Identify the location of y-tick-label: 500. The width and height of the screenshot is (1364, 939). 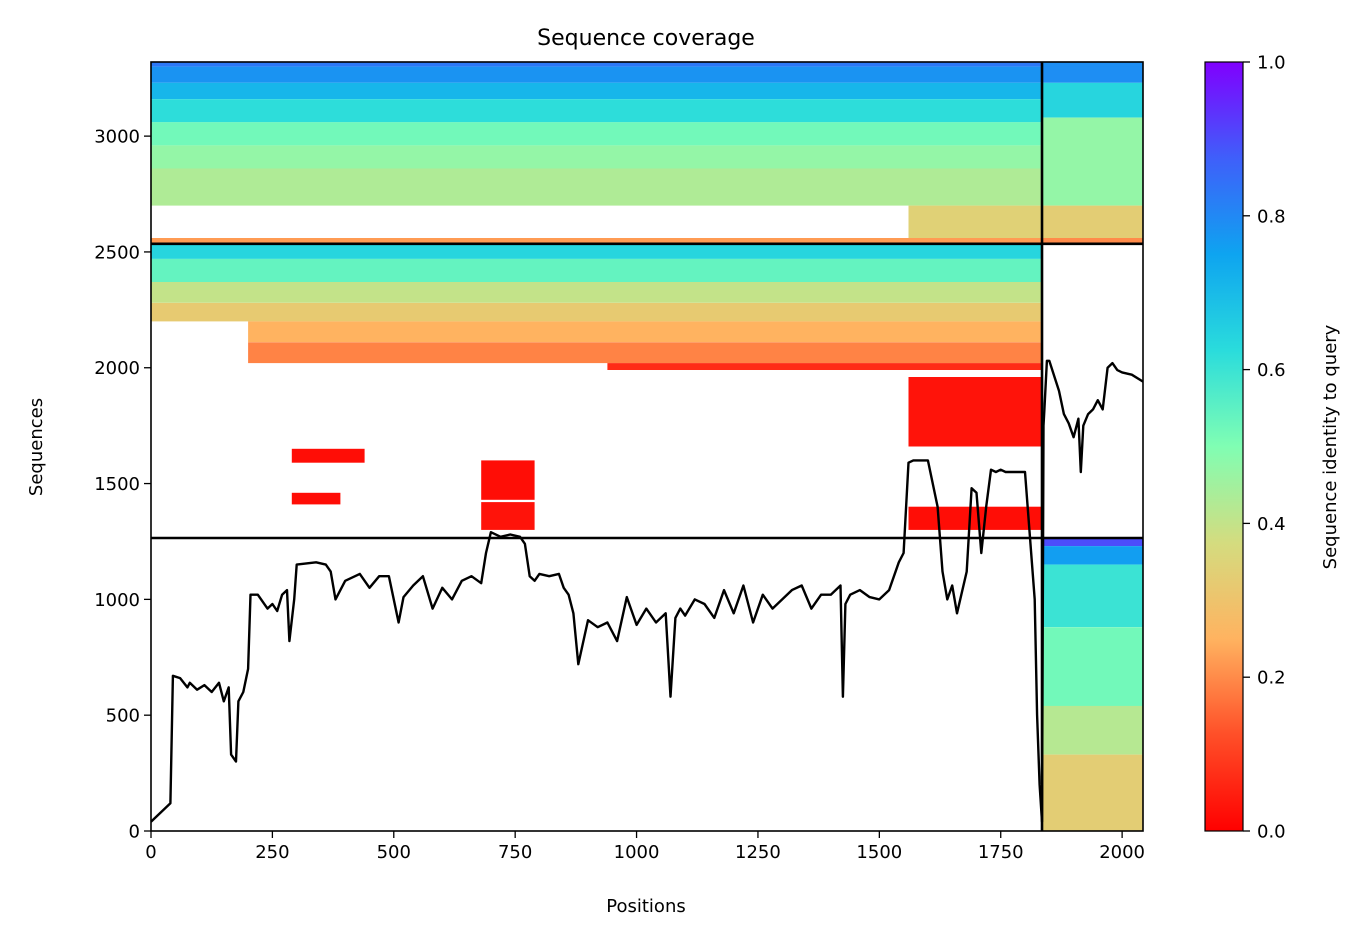
(123, 716).